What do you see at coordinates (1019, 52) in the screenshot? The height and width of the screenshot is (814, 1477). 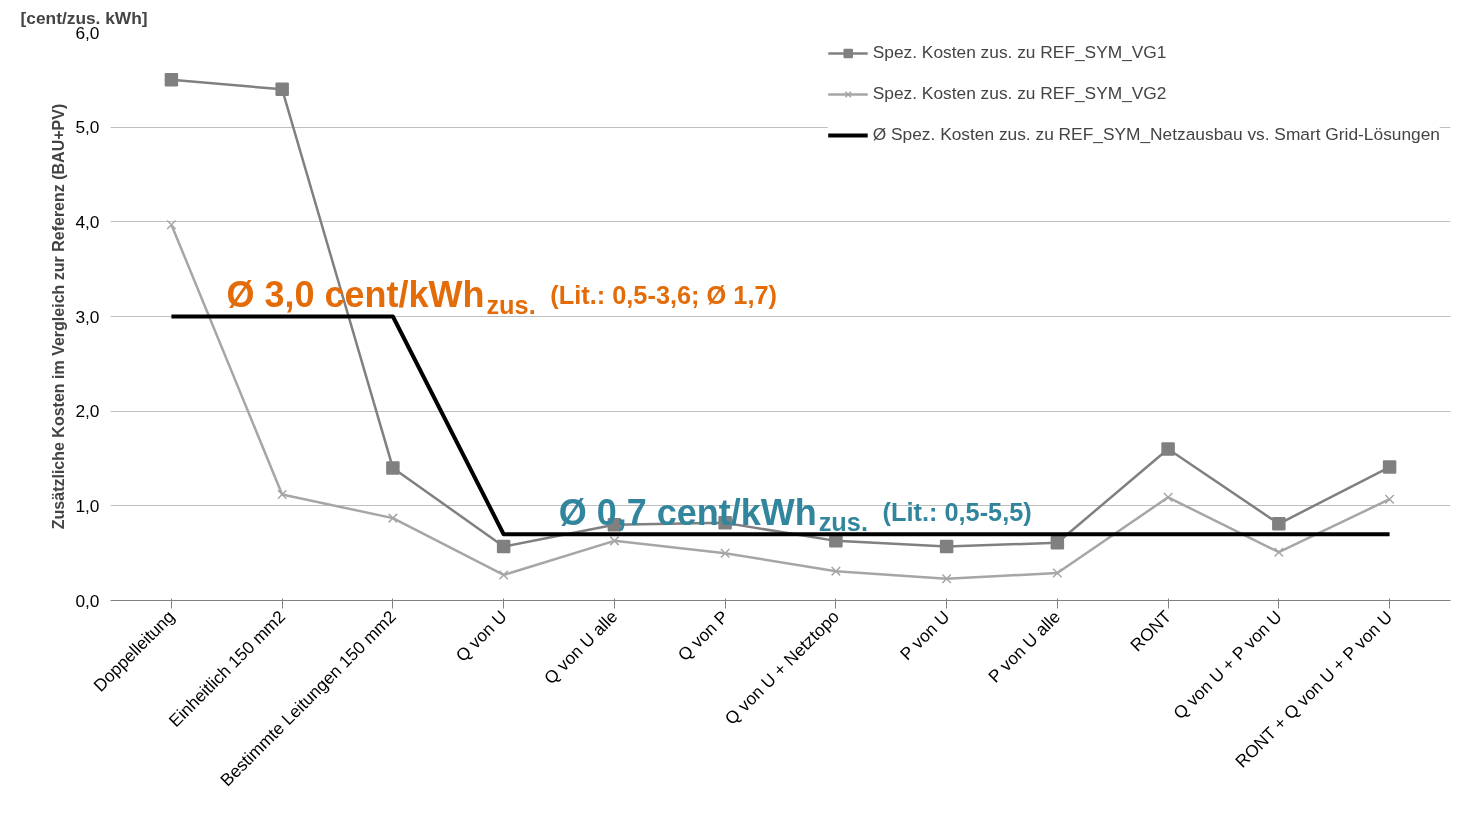 I see `legend-label: Spez. Kosten zus. zu REF_SYM_VG1` at bounding box center [1019, 52].